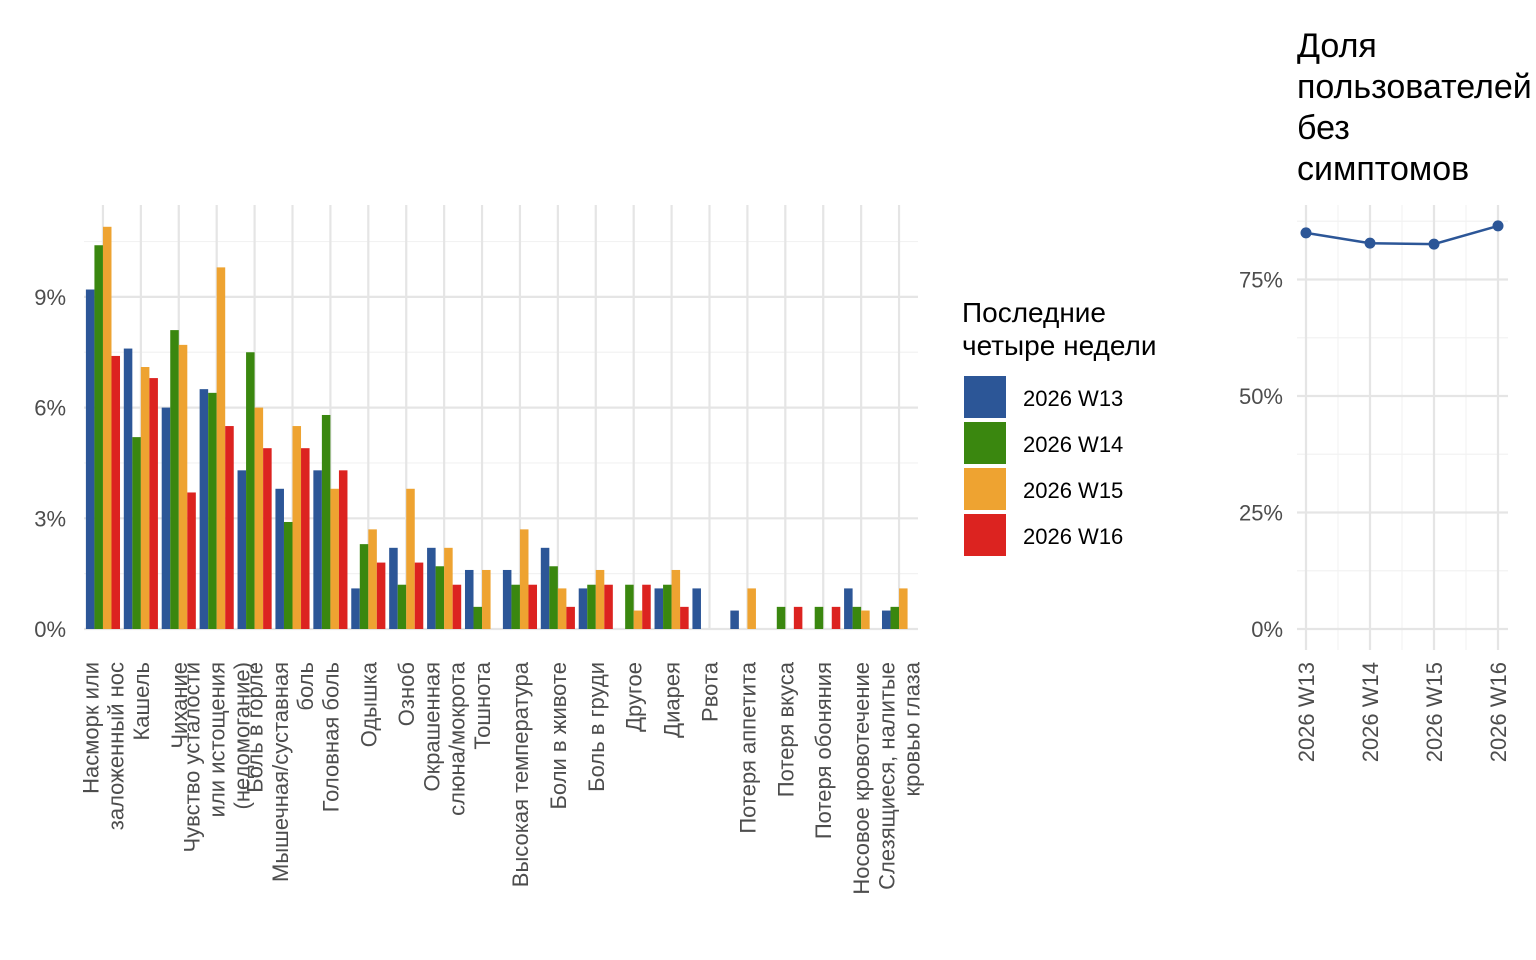 This screenshot has height=960, width=1536. Describe the element at coordinates (1370, 243) in the screenshot. I see `line-point-2026-w14` at that location.